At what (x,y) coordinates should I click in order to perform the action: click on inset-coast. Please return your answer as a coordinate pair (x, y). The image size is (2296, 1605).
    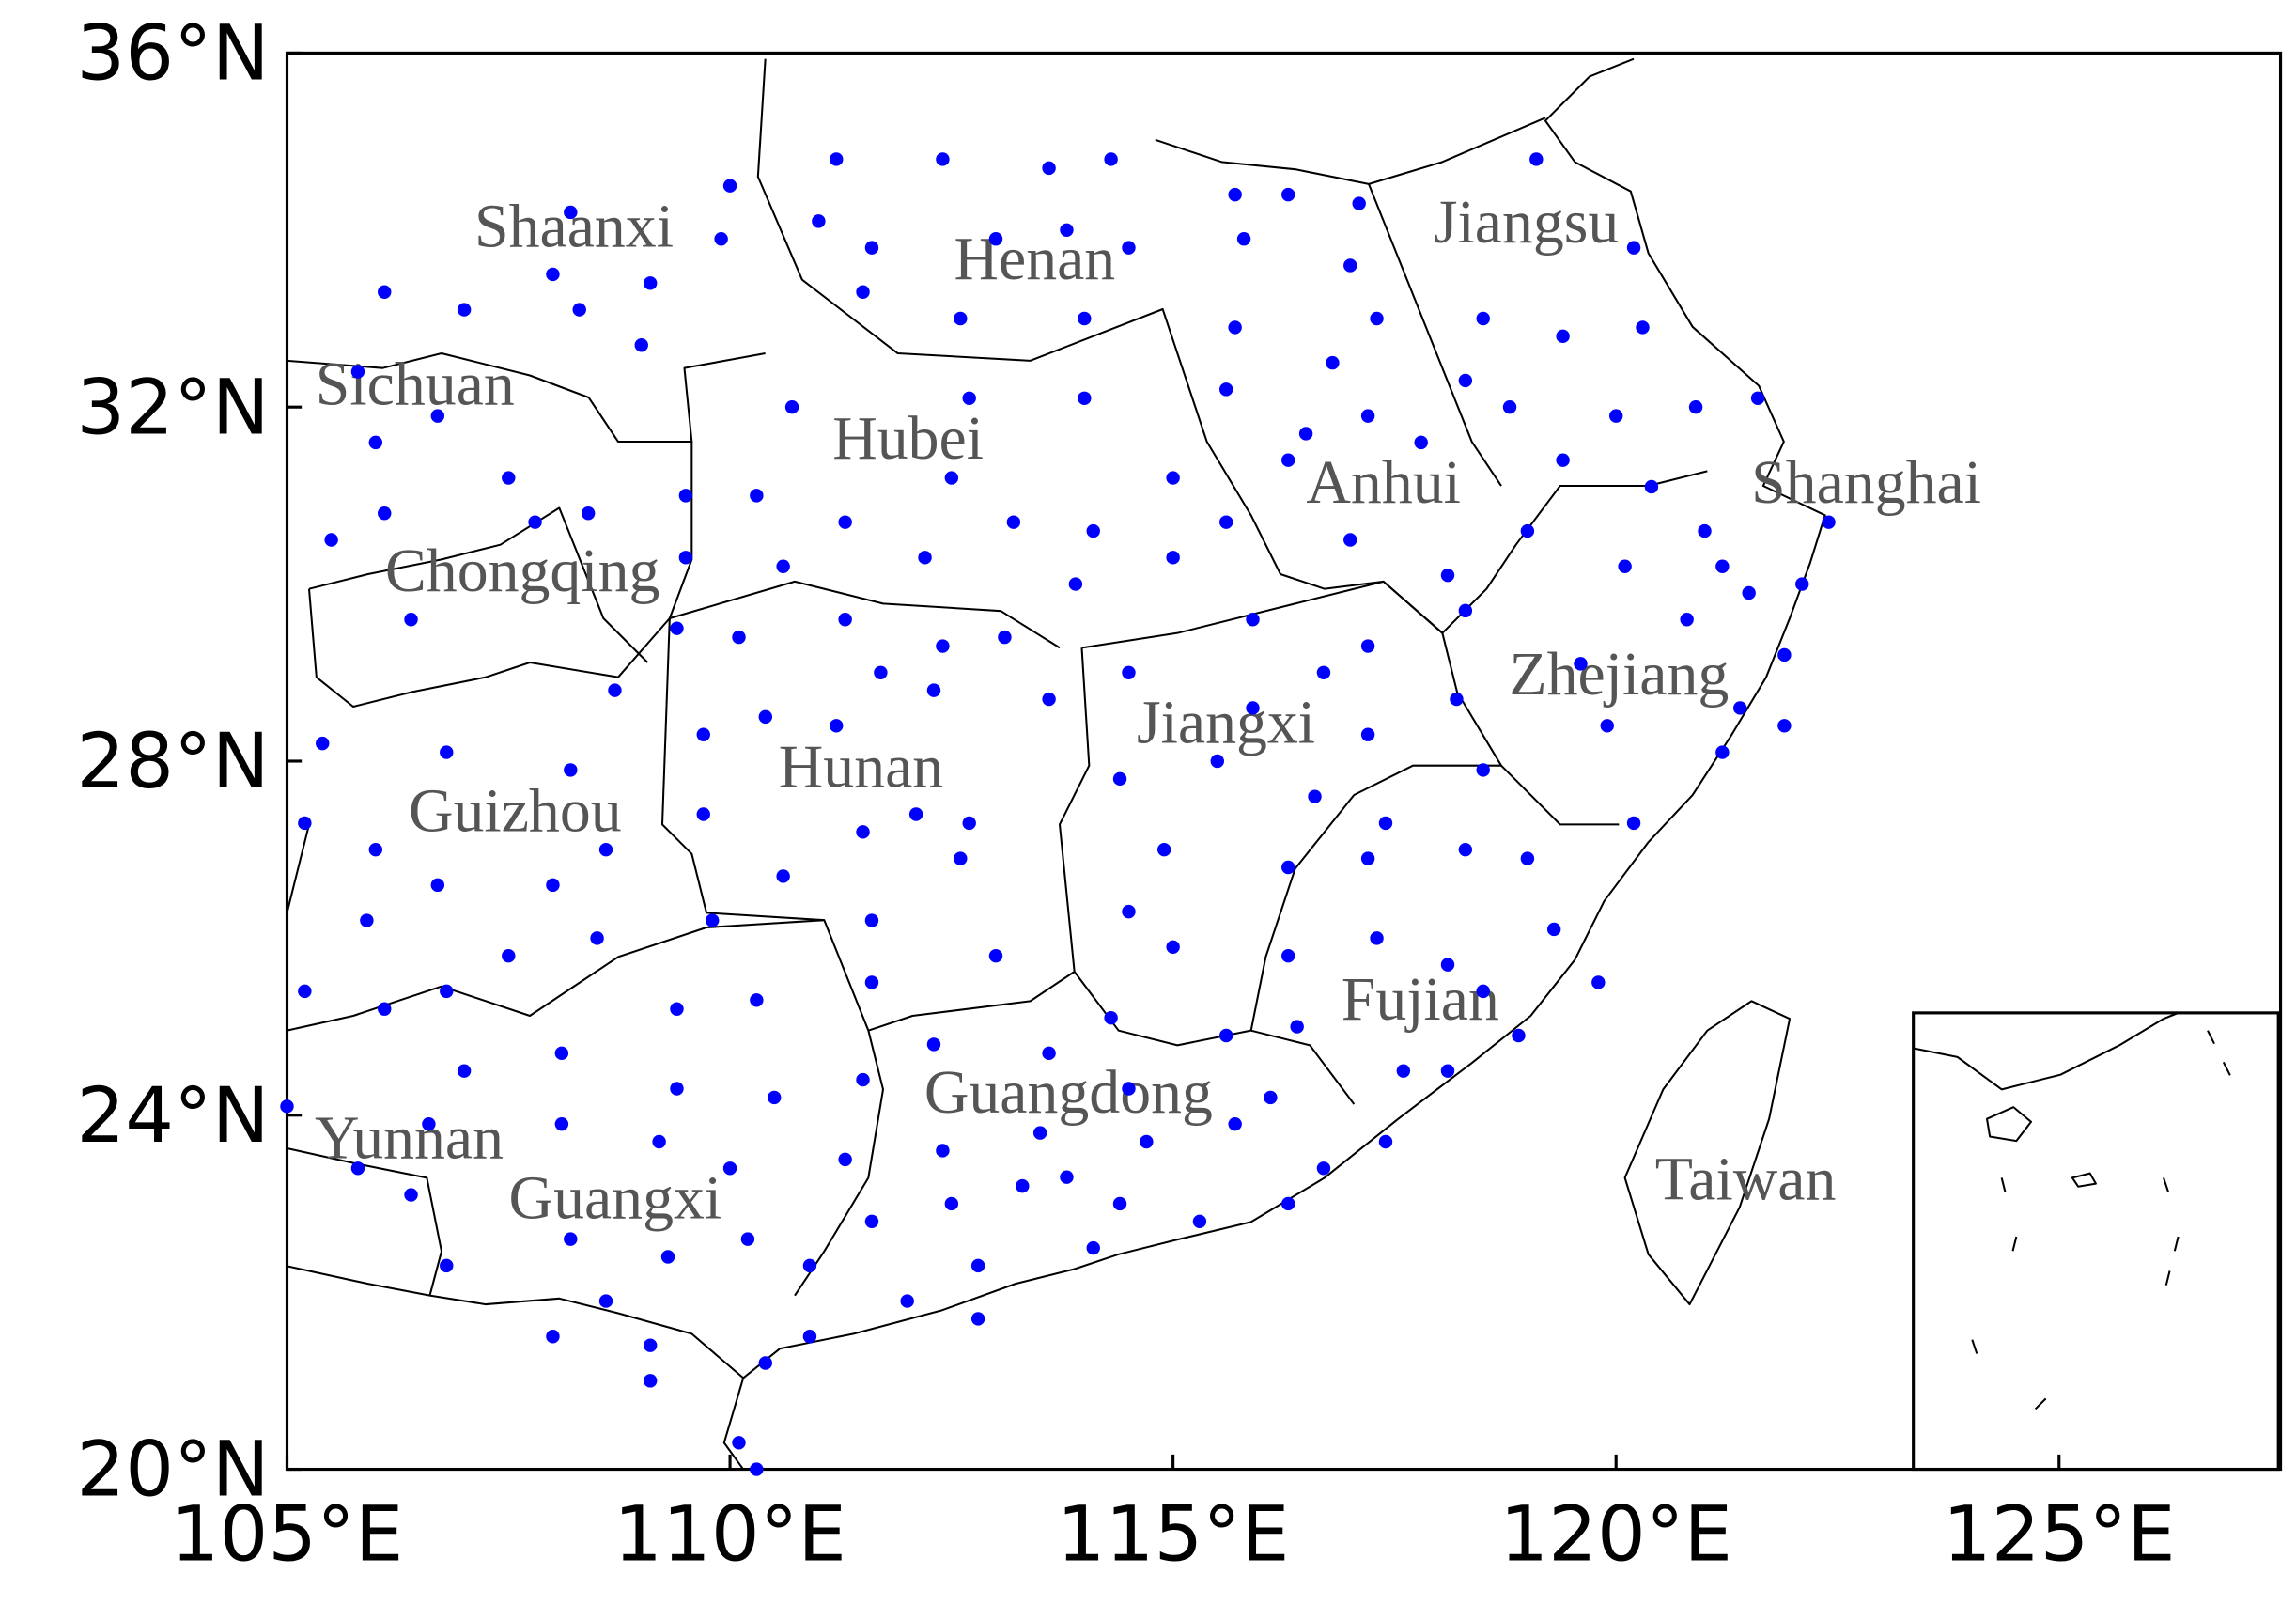
    Looking at the image, I should click on (2046, 1051).